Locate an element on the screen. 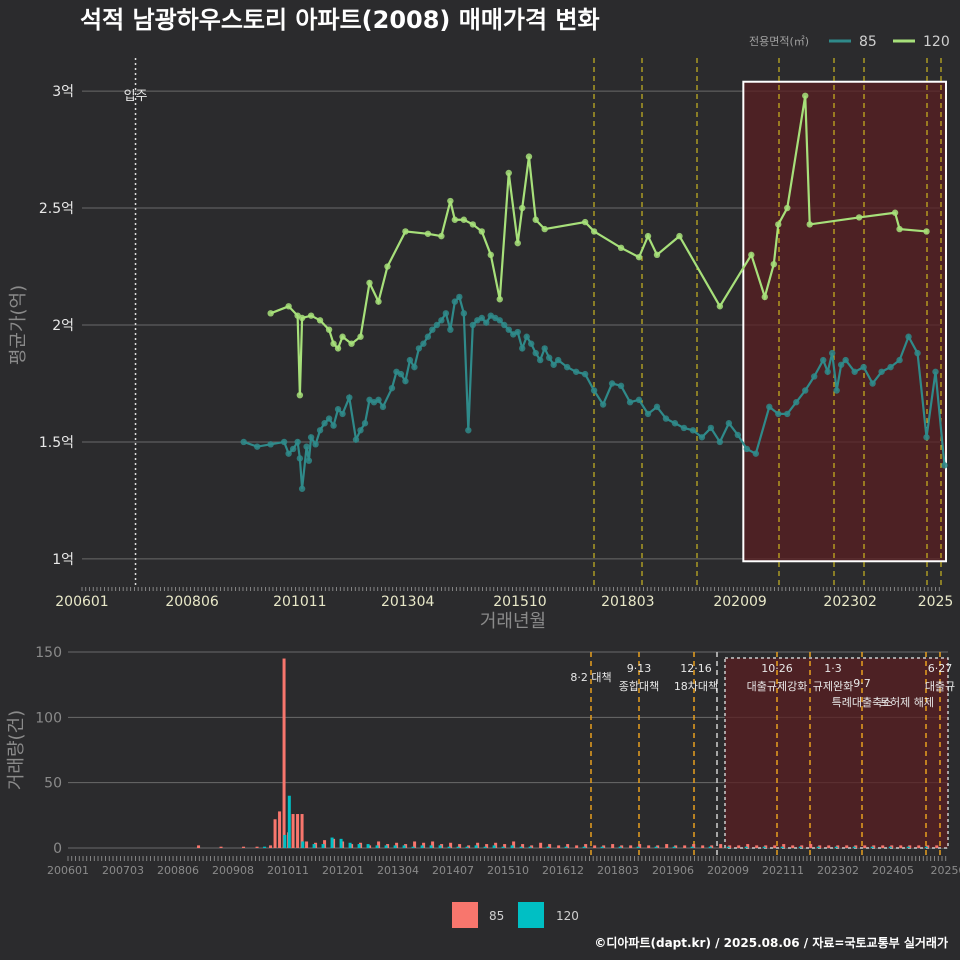 This screenshot has height=960, width=960. bottom-y-tick-label: 100 is located at coordinates (48, 718).